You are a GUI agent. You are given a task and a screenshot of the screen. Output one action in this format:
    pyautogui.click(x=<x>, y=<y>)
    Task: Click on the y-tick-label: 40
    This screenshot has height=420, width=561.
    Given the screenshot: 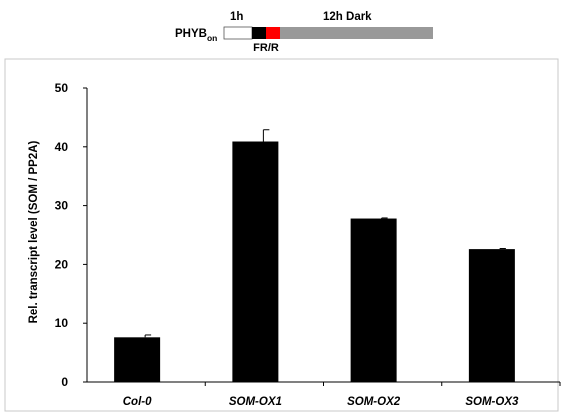 What is the action you would take?
    pyautogui.click(x=62, y=147)
    